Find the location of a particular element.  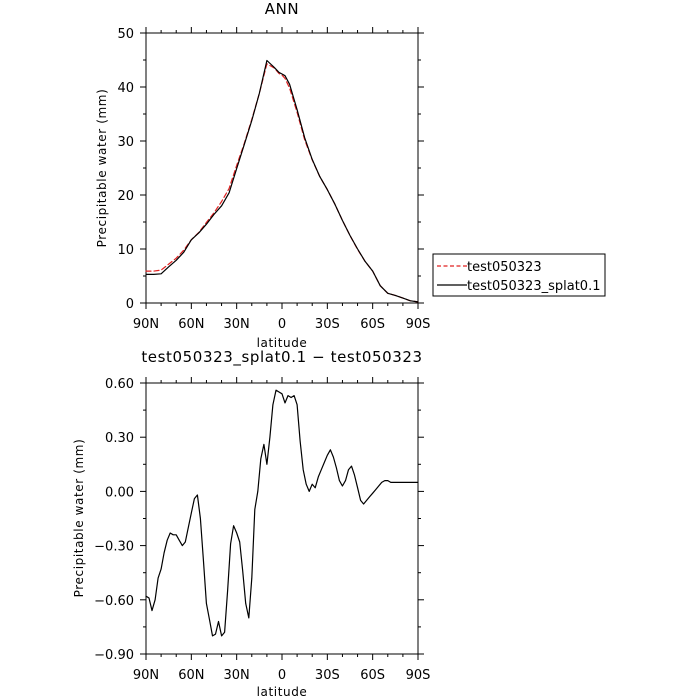

top-y-tick-label: 30 is located at coordinates (125, 142).